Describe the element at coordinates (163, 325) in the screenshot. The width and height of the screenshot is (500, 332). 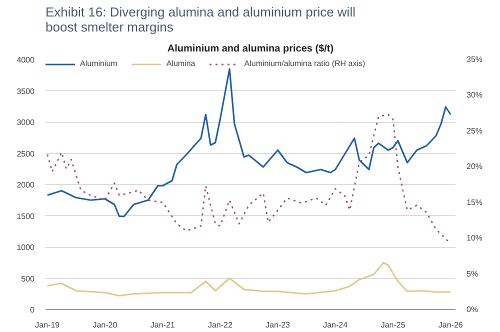
I see `x-tick-label: Jan-21` at that location.